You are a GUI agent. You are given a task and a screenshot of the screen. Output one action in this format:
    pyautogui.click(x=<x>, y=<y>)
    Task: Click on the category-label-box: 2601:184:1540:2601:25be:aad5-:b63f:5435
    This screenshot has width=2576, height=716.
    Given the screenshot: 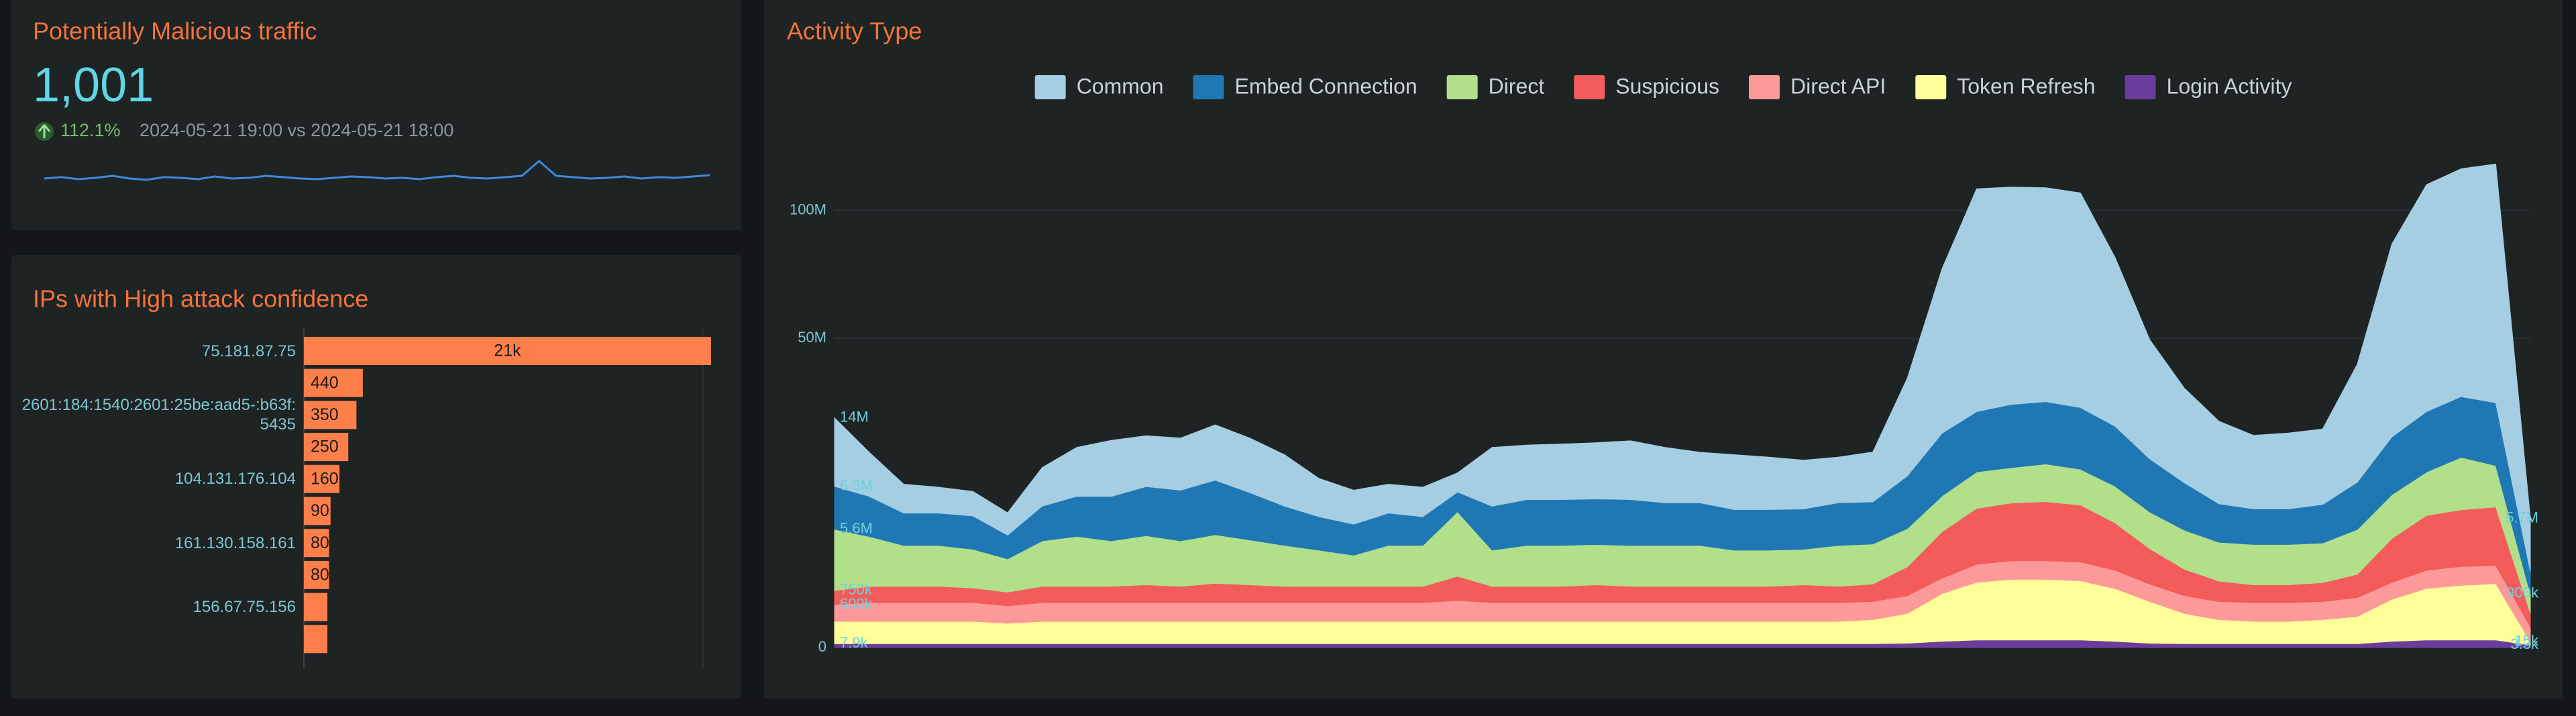 What is the action you would take?
    pyautogui.click(x=158, y=415)
    